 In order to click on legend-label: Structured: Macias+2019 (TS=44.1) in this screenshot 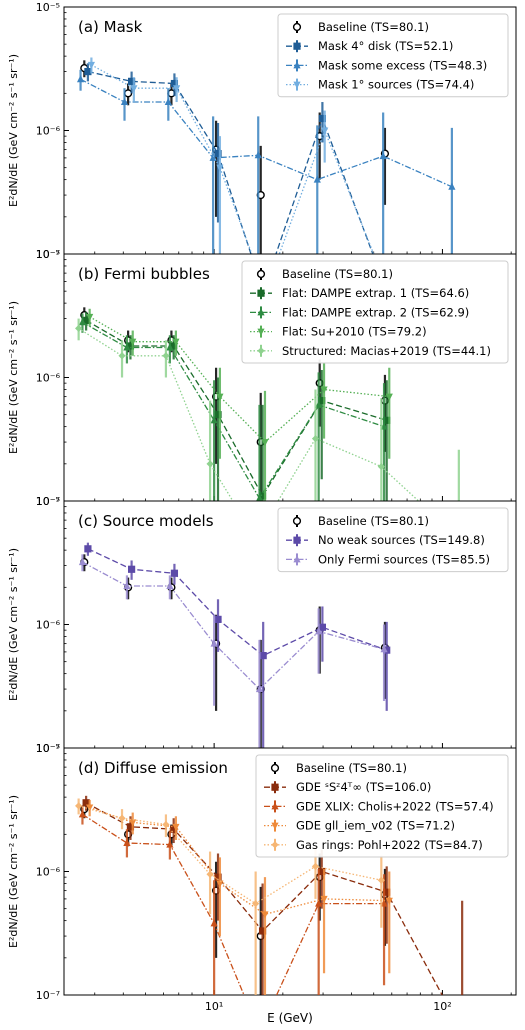, I will do `click(386, 351)`.